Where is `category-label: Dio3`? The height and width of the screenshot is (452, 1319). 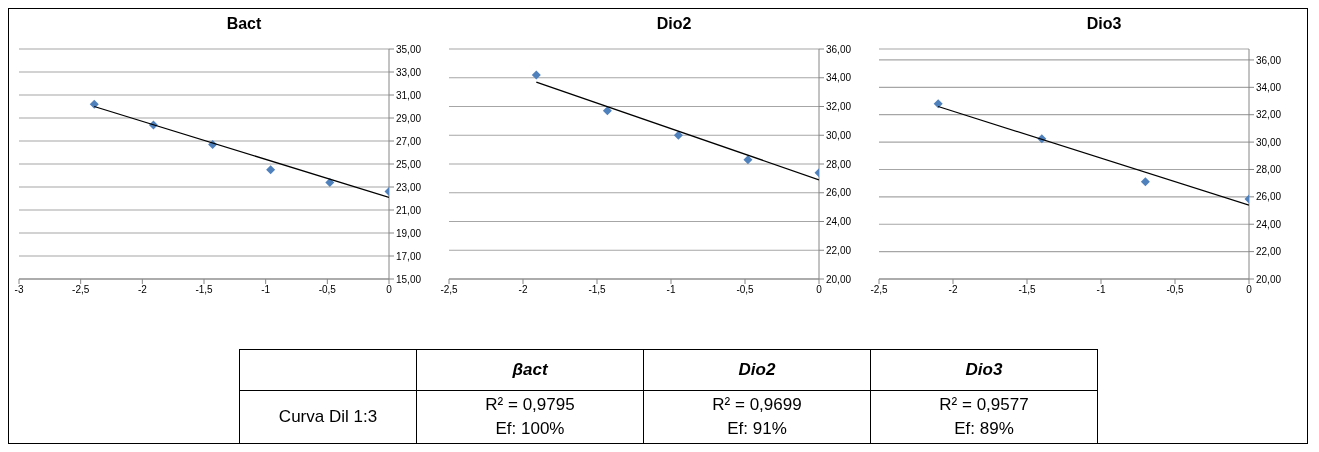 category-label: Dio3 is located at coordinates (984, 370).